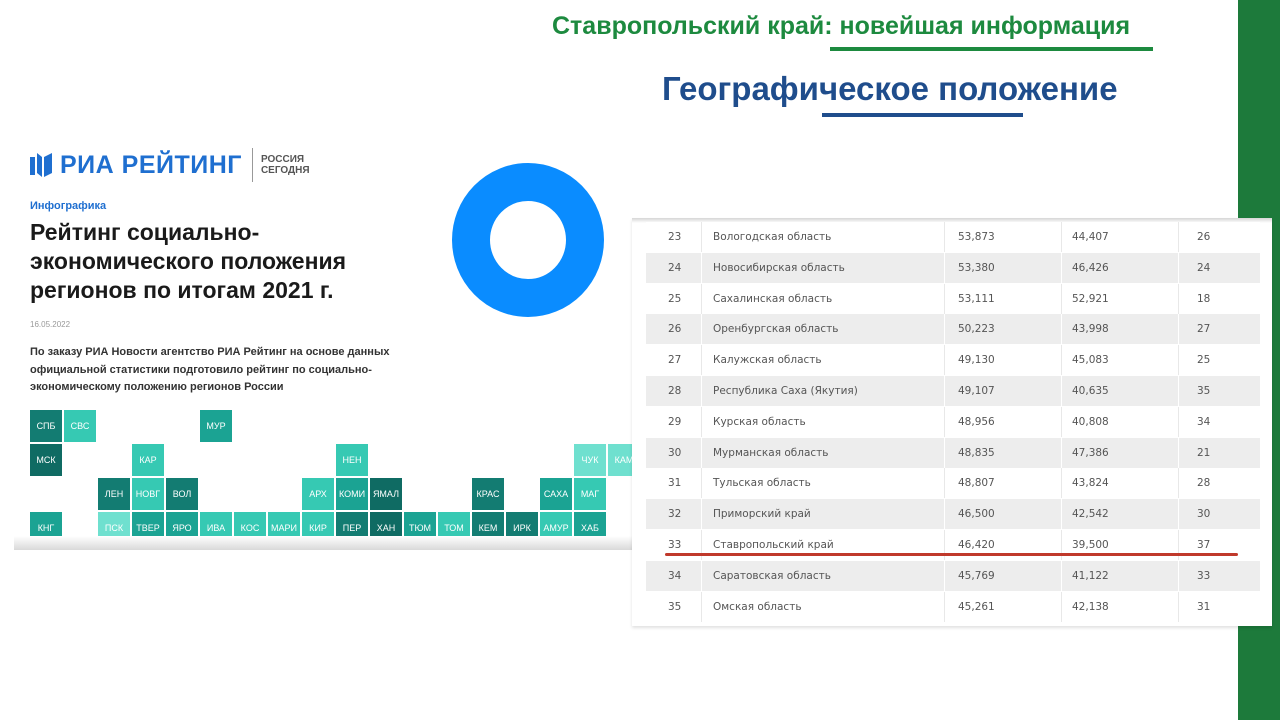 The image size is (1280, 720). I want to click on table-row: 35 Омская область 45,261 42,138 31, so click(953, 606).